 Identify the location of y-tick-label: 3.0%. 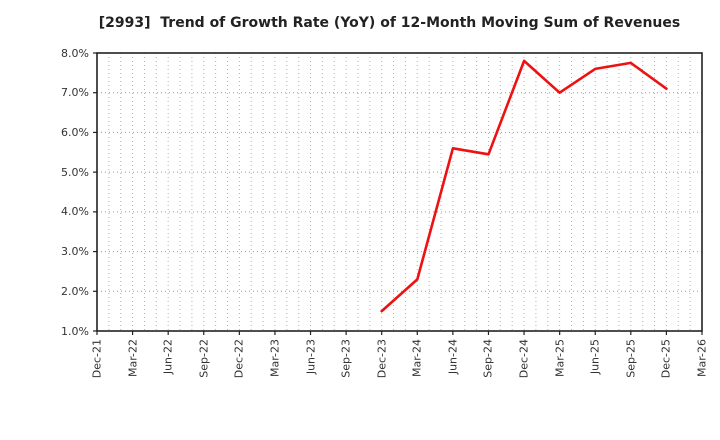
(75, 252).